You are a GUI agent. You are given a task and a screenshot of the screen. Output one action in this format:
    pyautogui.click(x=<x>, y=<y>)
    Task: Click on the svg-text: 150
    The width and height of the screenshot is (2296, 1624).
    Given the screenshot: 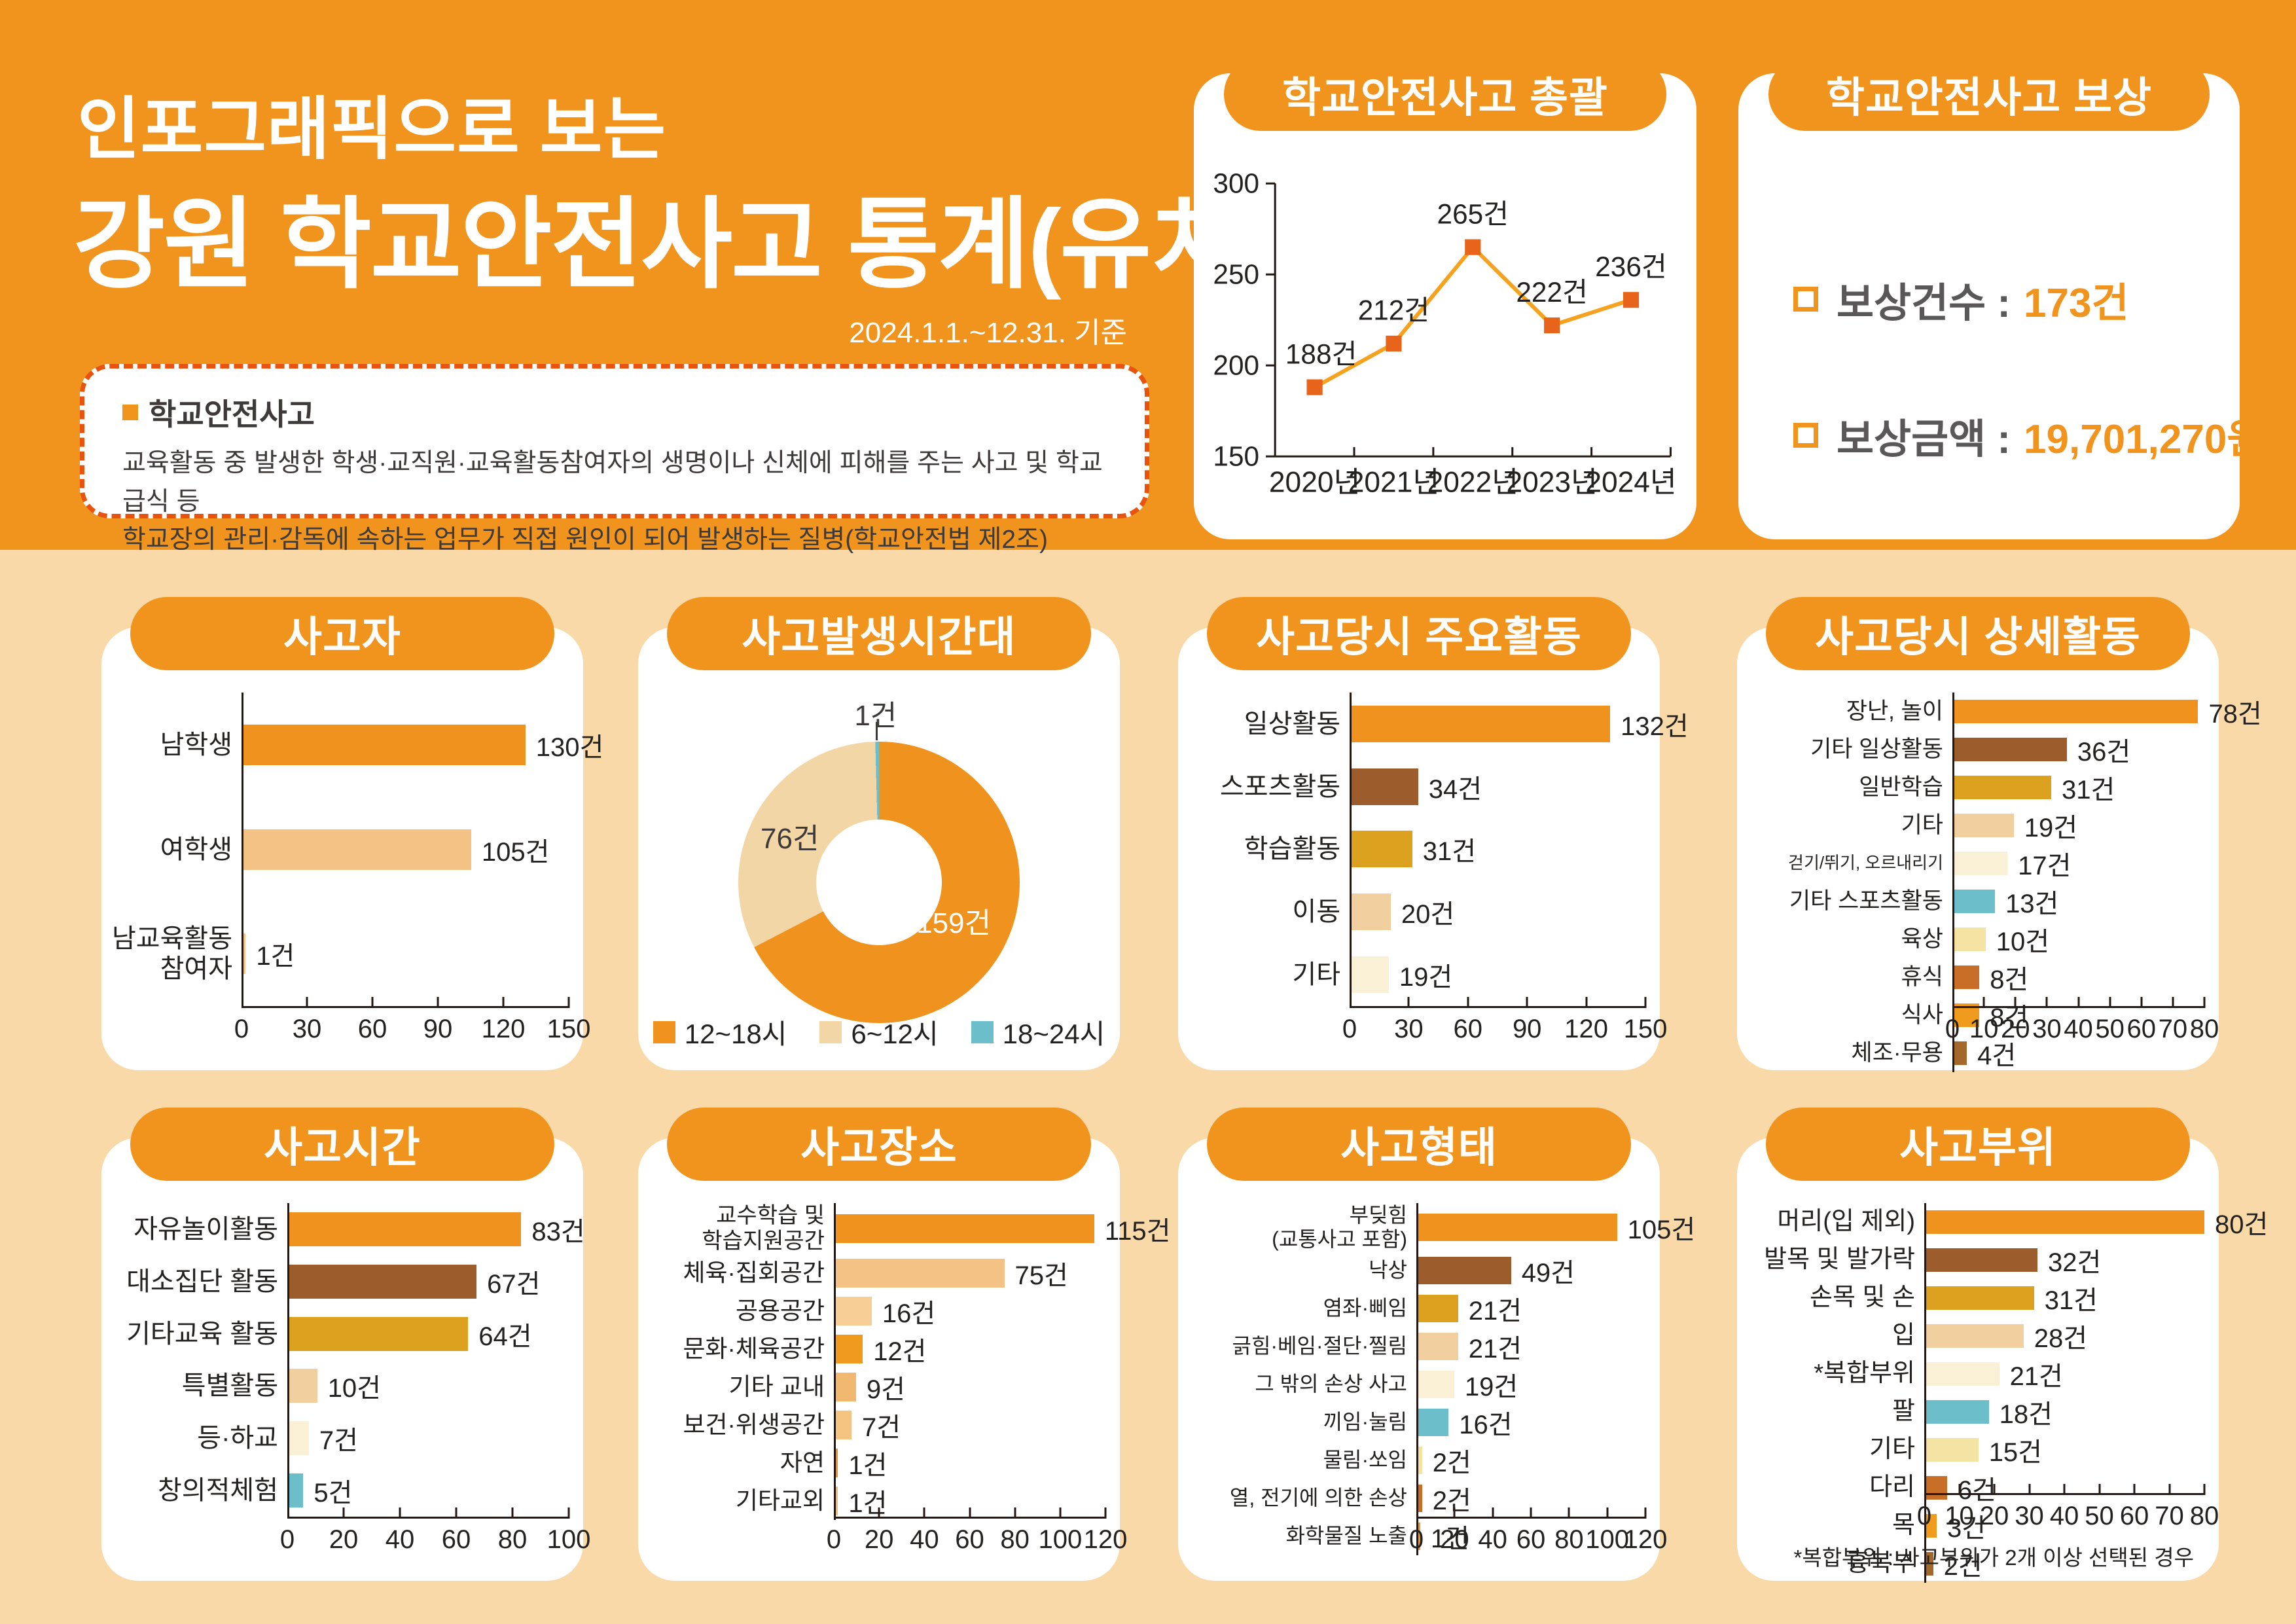 What is the action you would take?
    pyautogui.click(x=1236, y=456)
    